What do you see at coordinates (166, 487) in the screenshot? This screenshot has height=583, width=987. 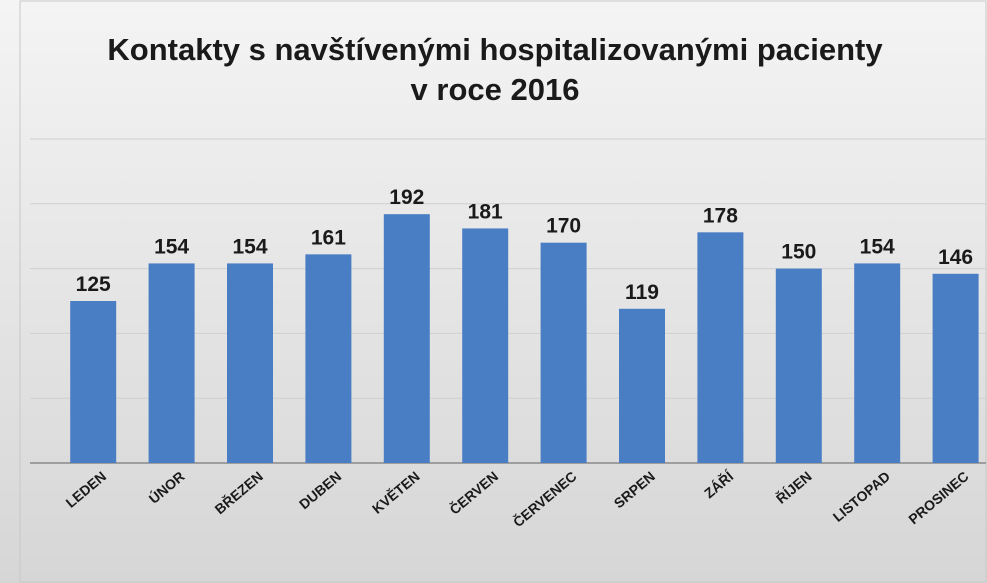 I see `x-tick-label: ÚNOR` at bounding box center [166, 487].